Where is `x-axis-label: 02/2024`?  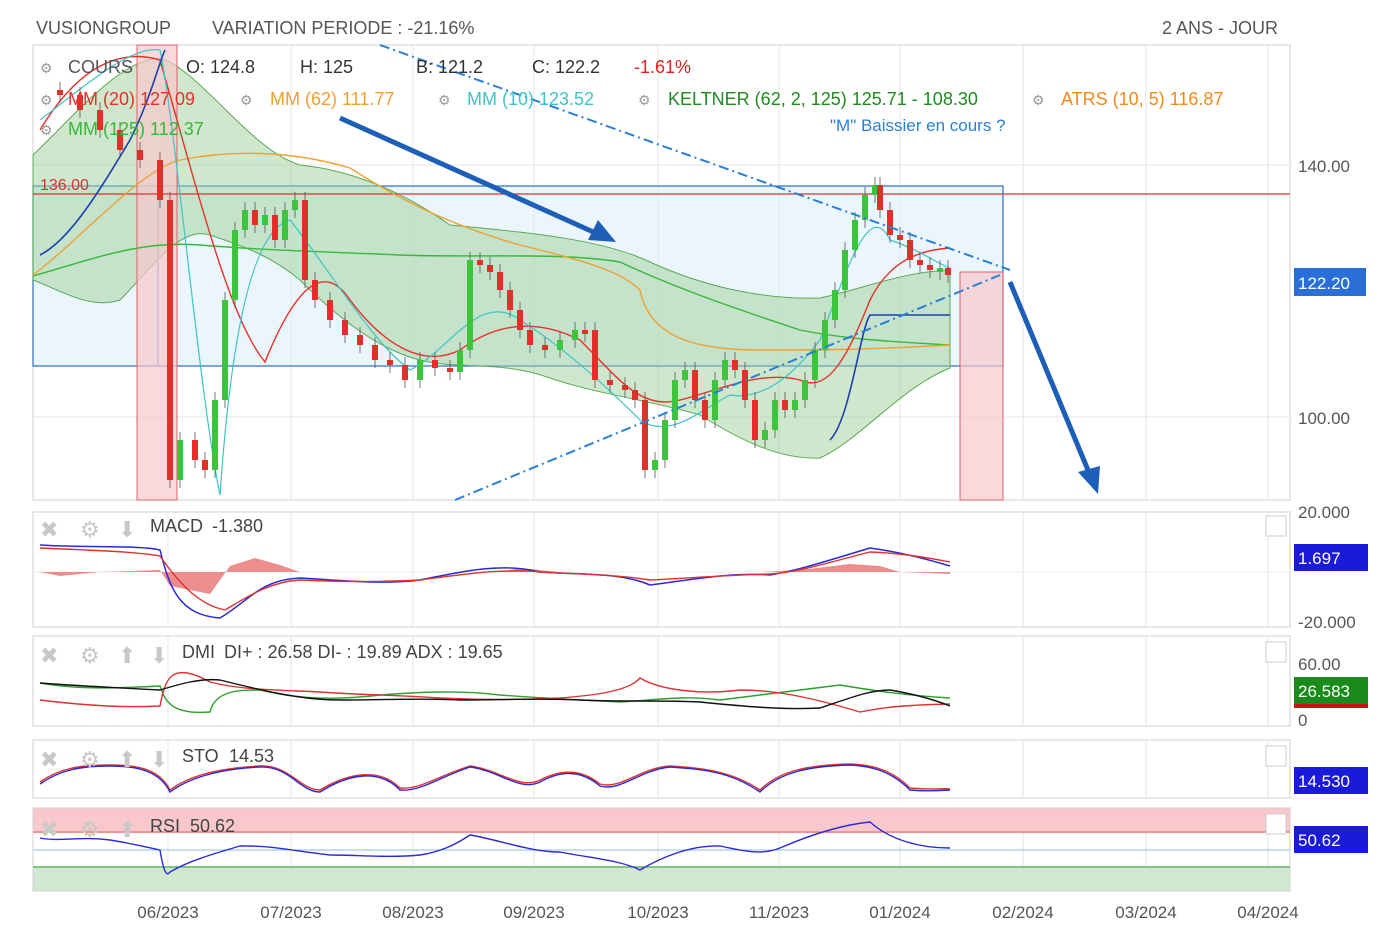
x-axis-label: 02/2024 is located at coordinates (1022, 912).